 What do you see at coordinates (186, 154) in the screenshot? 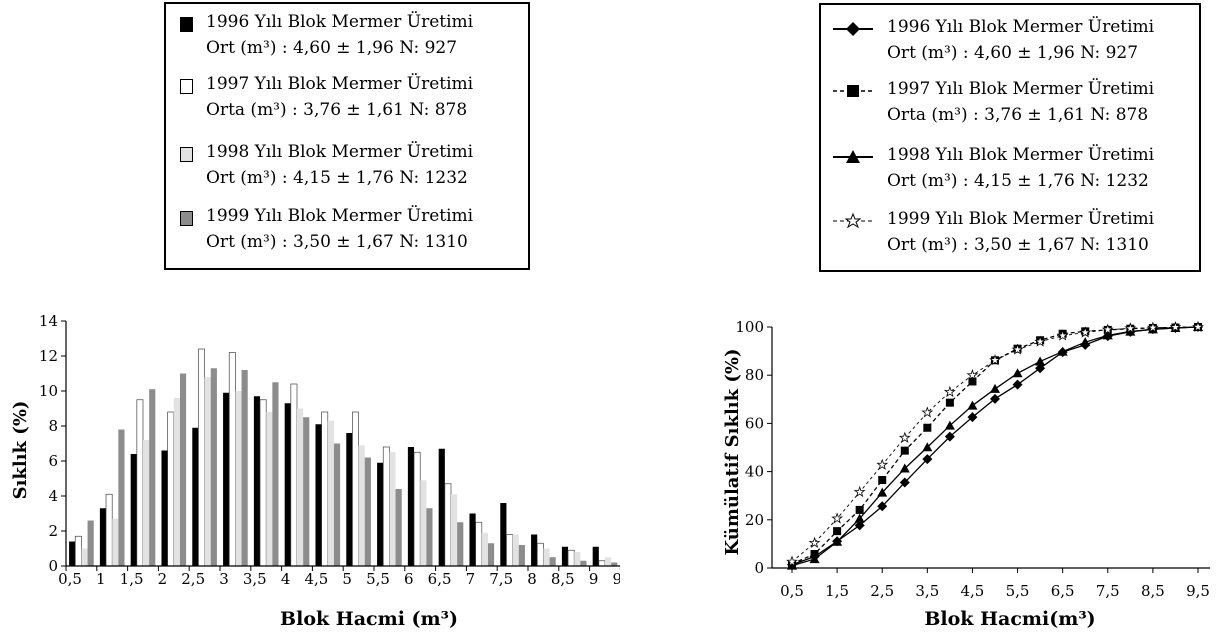
I see `legend-swatch-1998` at bounding box center [186, 154].